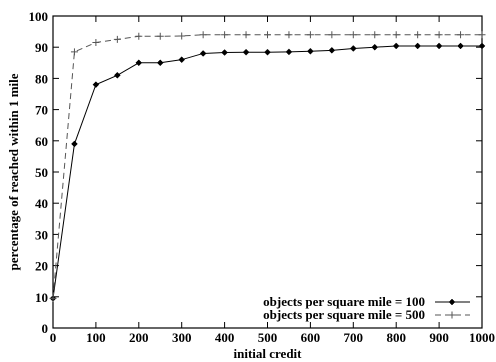 This screenshot has width=496, height=362. I want to click on x-tick-label-2: 200, so click(139, 337).